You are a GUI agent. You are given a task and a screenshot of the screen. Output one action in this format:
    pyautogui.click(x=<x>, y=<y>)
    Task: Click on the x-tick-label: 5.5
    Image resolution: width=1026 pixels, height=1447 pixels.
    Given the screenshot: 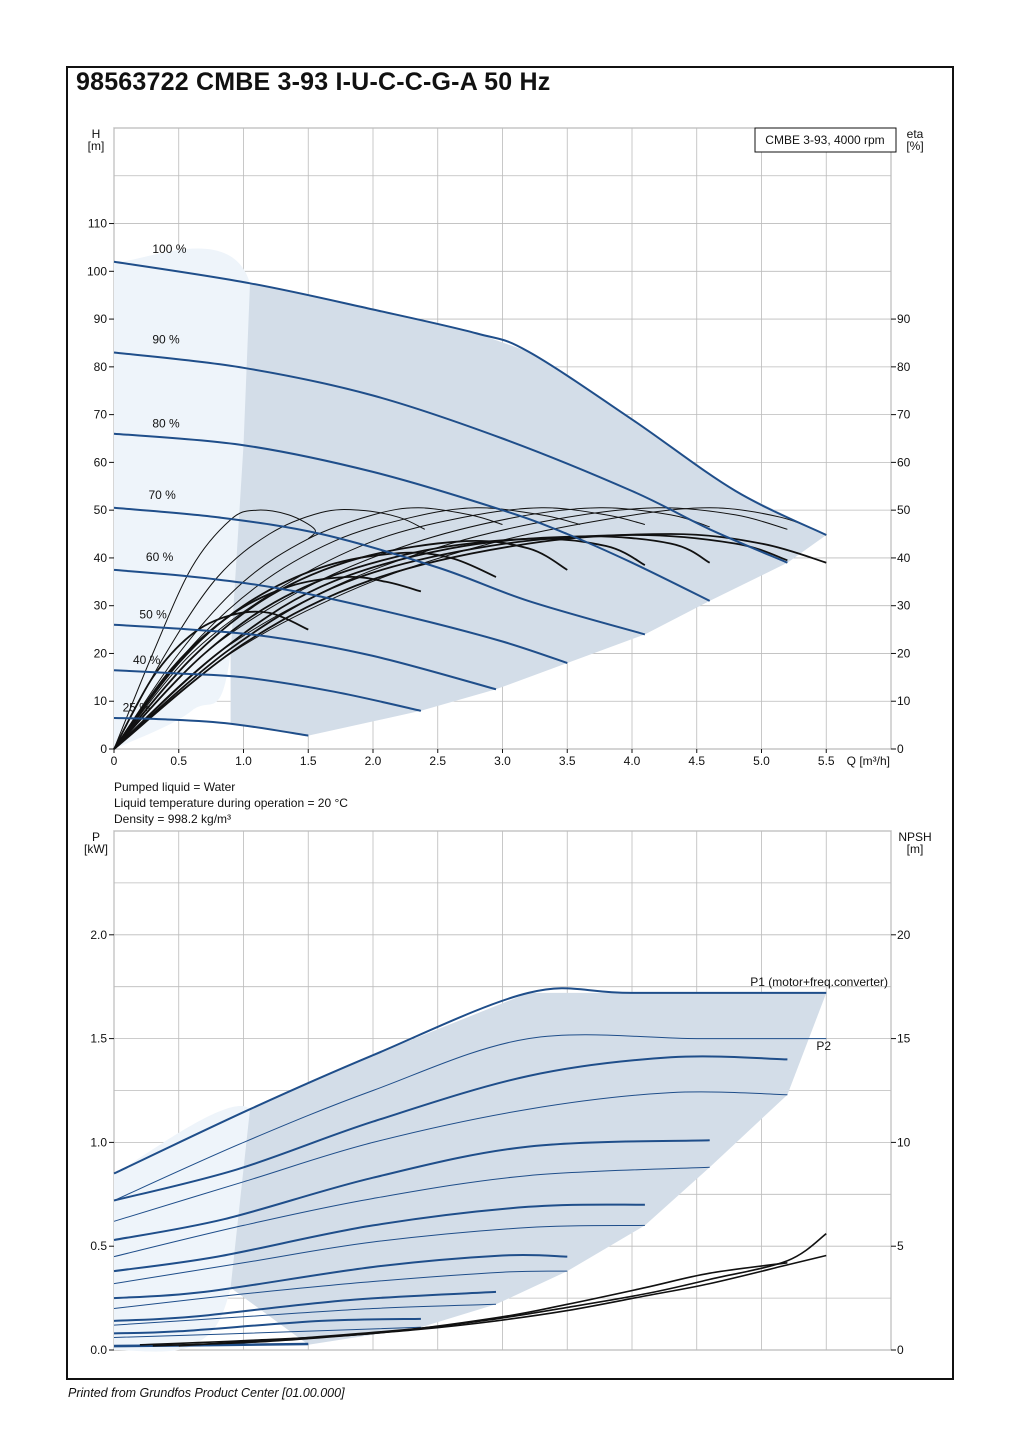 What is the action you would take?
    pyautogui.click(x=826, y=761)
    